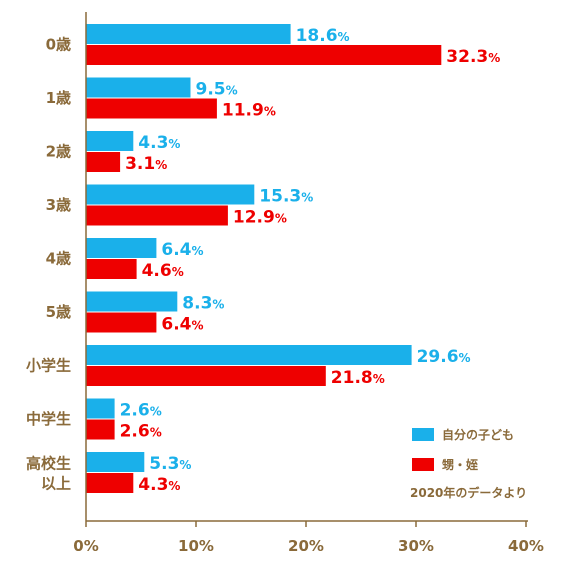 The width and height of the screenshot is (567, 571). I want to click on category-label-line: 以上, so click(56, 484).